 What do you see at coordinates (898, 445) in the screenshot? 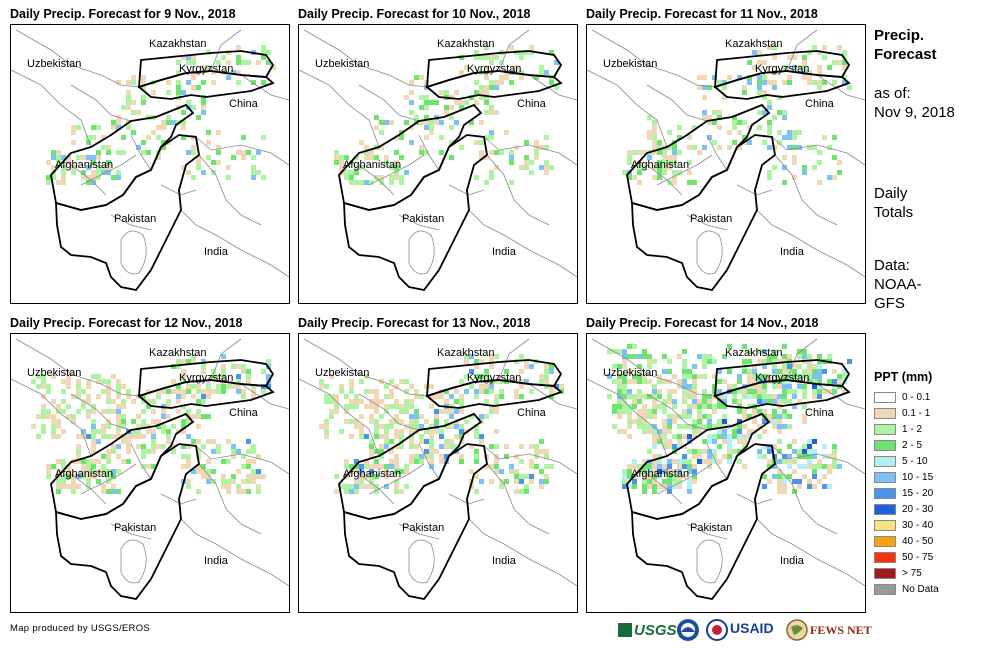
I see `legend-item: 2 - 5` at bounding box center [898, 445].